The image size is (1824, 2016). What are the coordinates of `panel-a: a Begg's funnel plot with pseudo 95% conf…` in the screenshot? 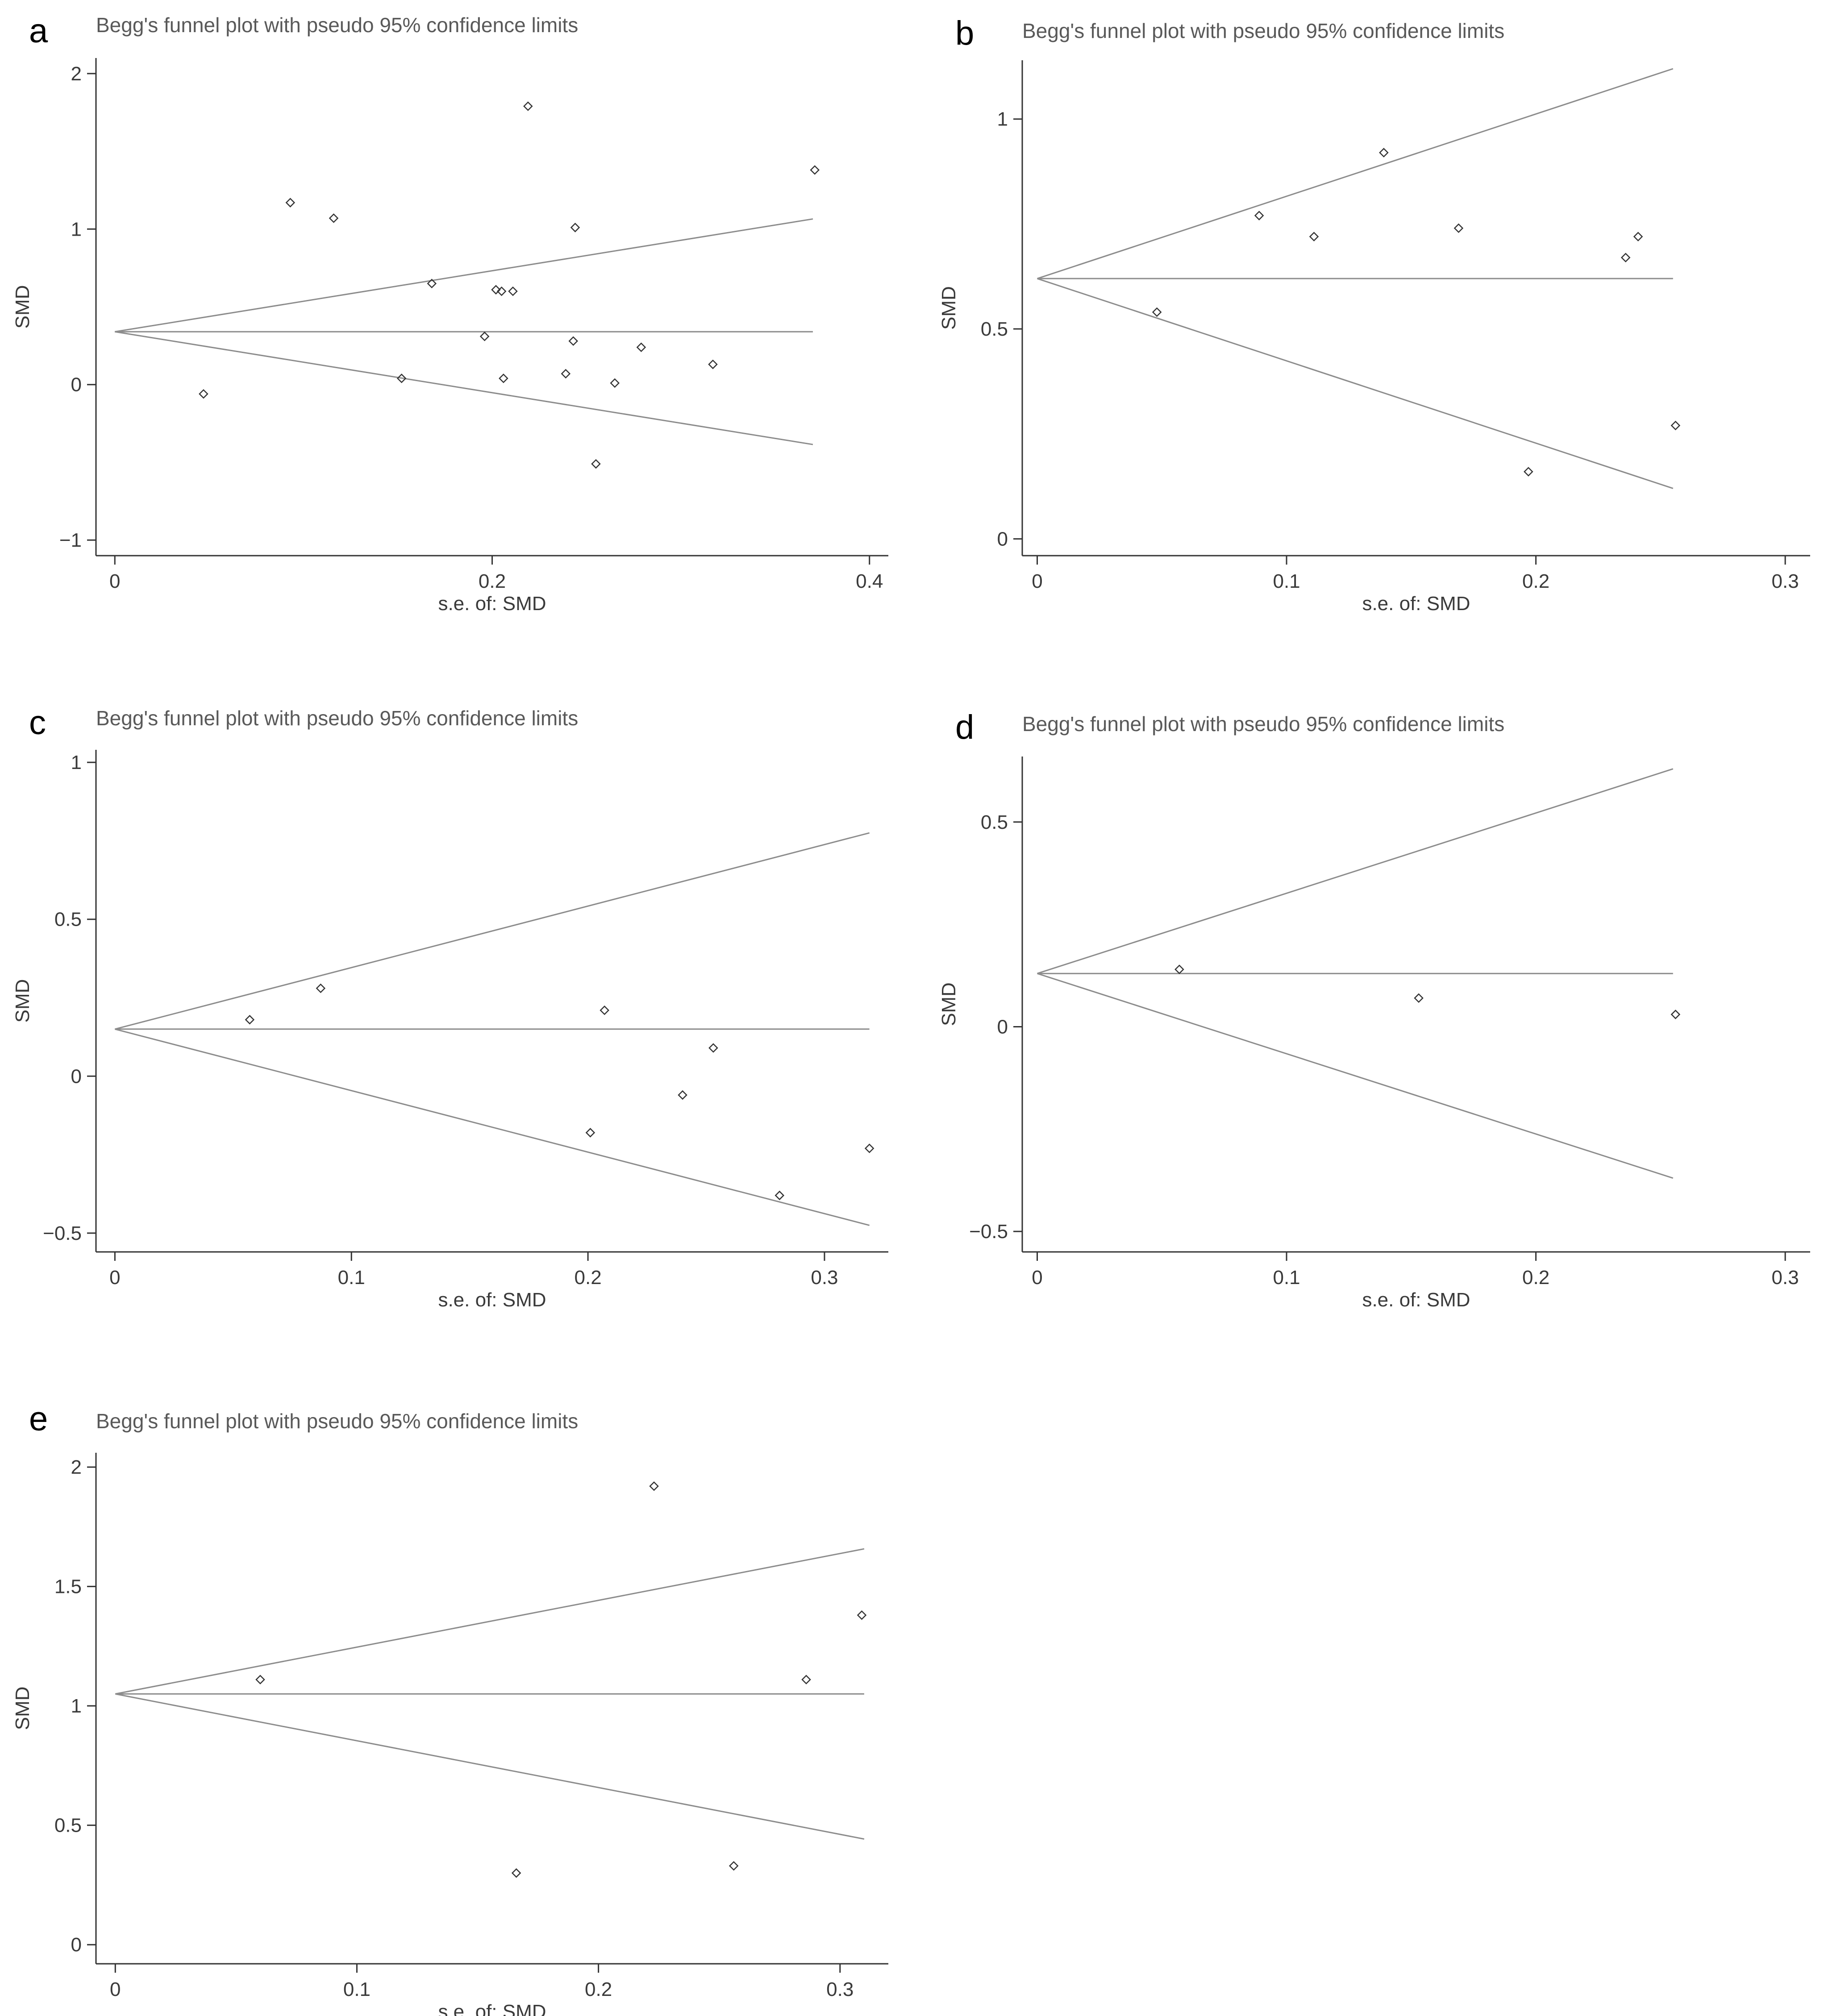 It's located at (450, 313).